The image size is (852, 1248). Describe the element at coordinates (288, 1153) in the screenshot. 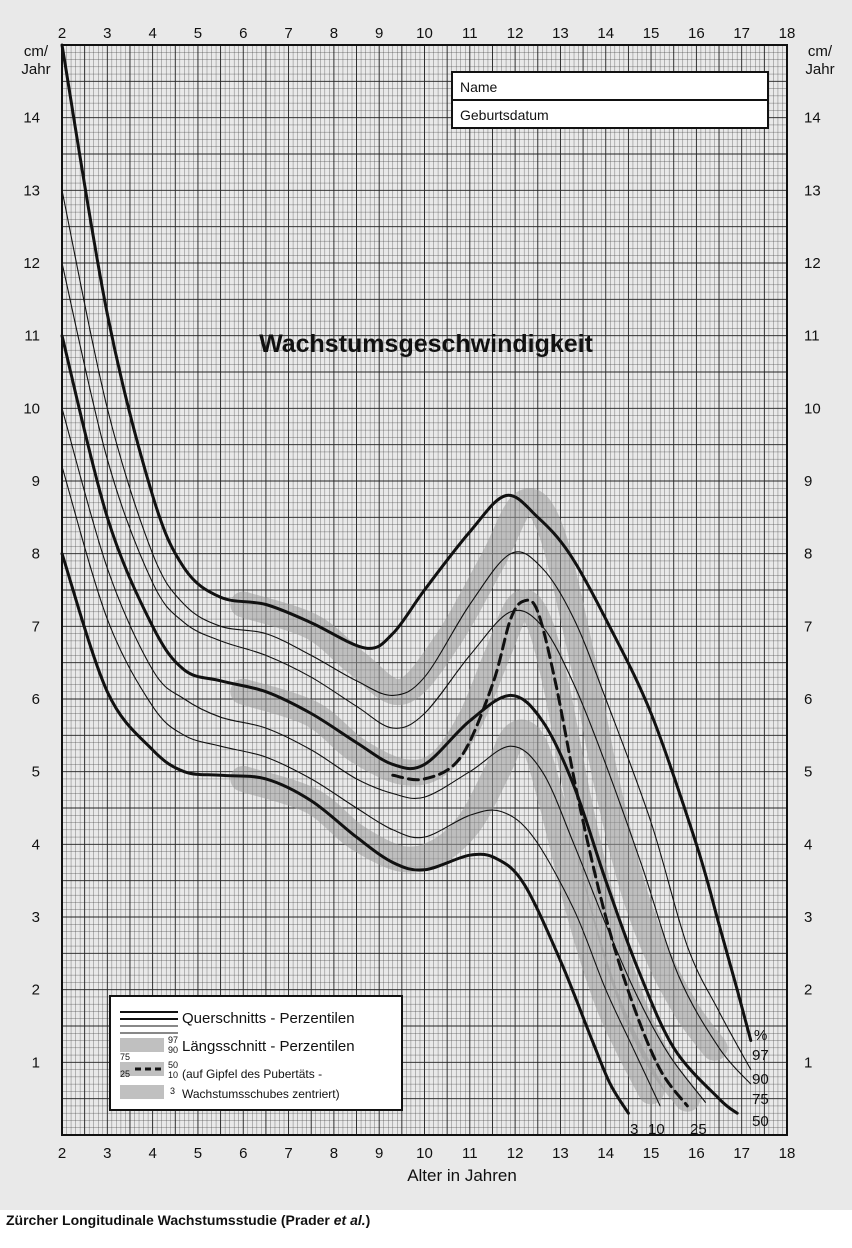

I see `x-tick-bottom-7: 7` at that location.